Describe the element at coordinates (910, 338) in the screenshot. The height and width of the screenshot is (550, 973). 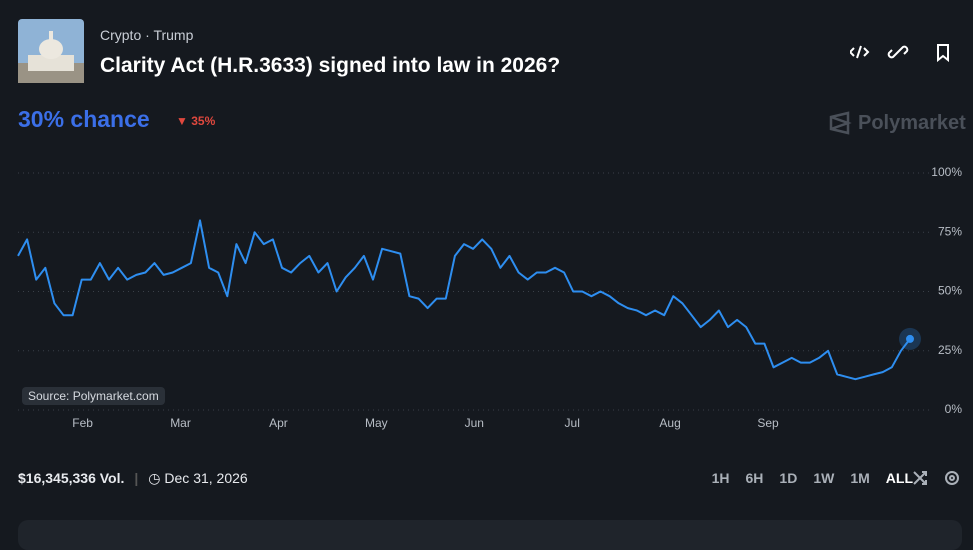
I see `end-point` at that location.